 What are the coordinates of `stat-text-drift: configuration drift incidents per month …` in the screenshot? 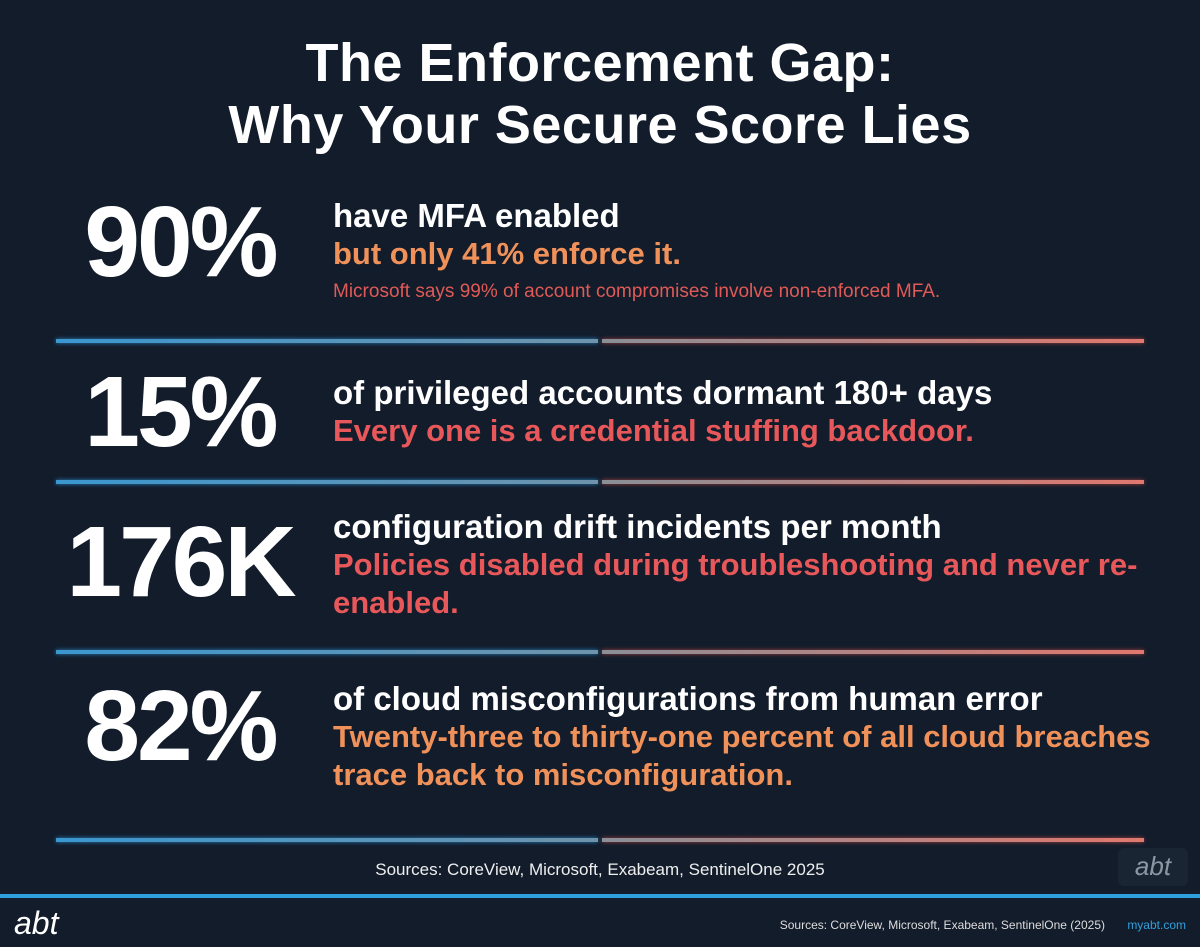 It's located at (753, 565).